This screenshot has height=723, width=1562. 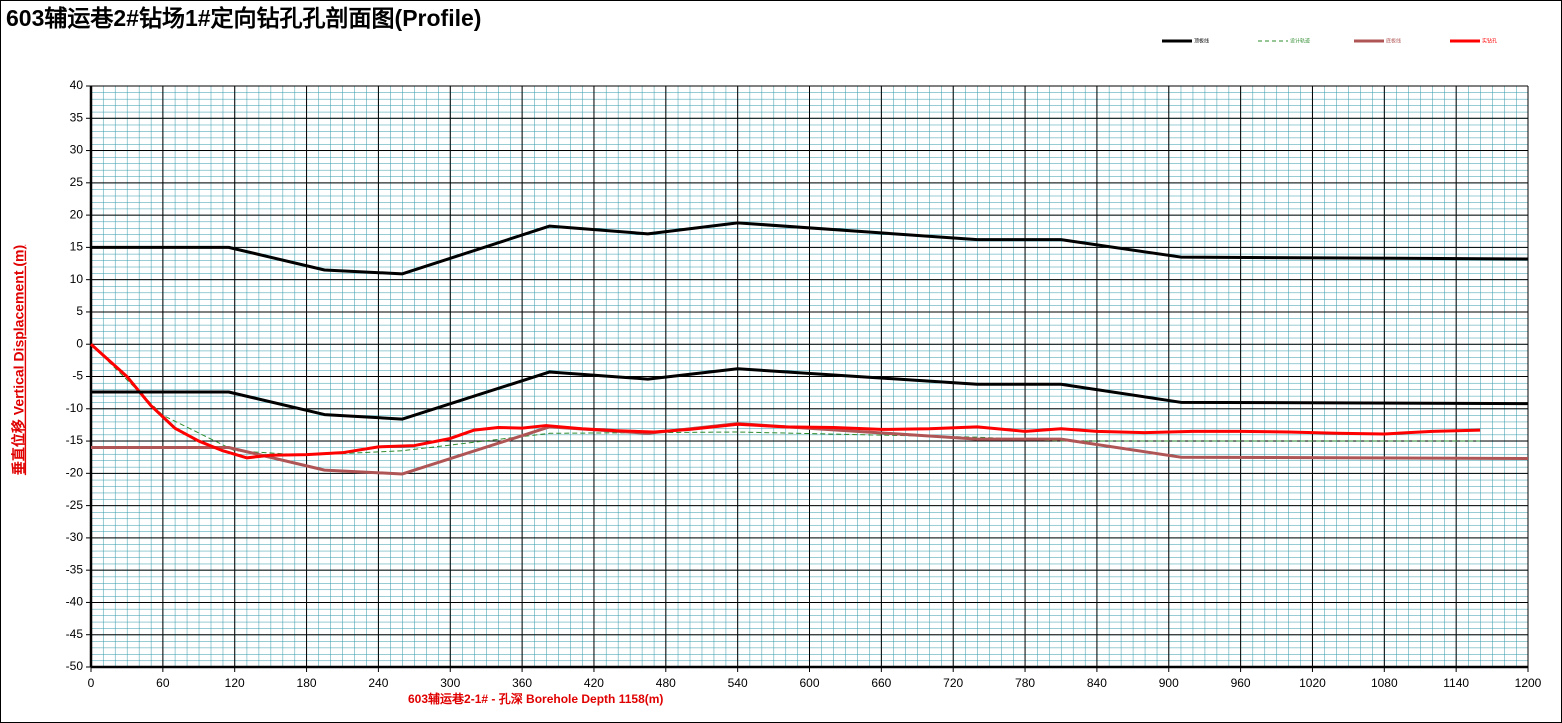 What do you see at coordinates (77, 85) in the screenshot?
I see `y-tick-label: 40` at bounding box center [77, 85].